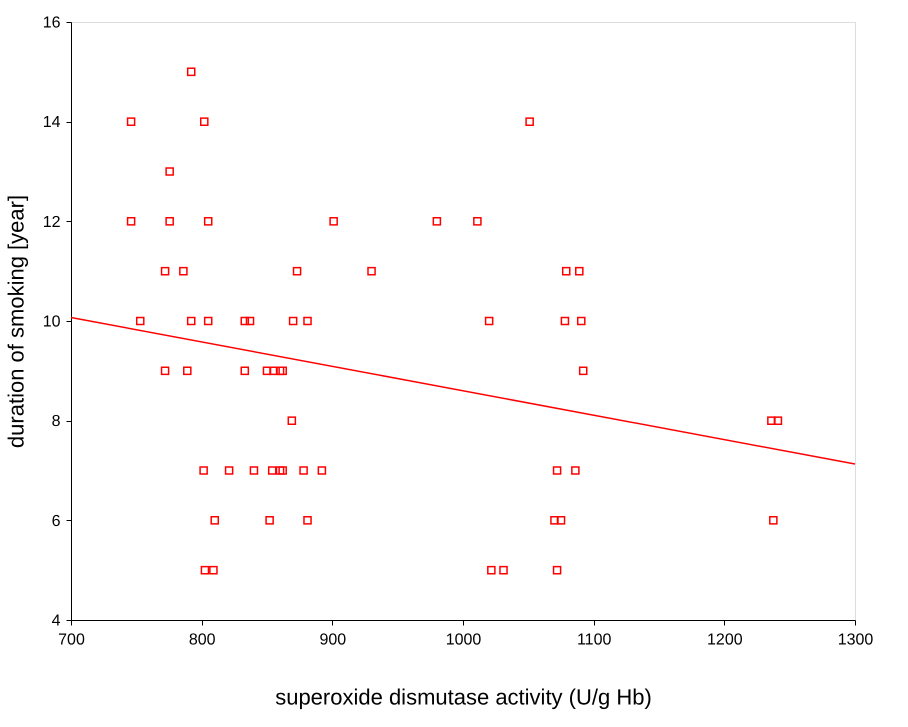 The image size is (908, 727). I want to click on x-tick-label: 700, so click(71, 640).